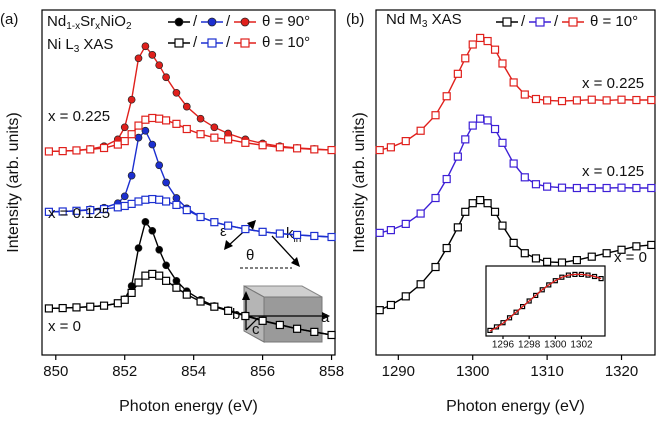 This screenshot has height=427, width=658. What do you see at coordinates (179, 22) in the screenshot?
I see `legend-marker` at bounding box center [179, 22].